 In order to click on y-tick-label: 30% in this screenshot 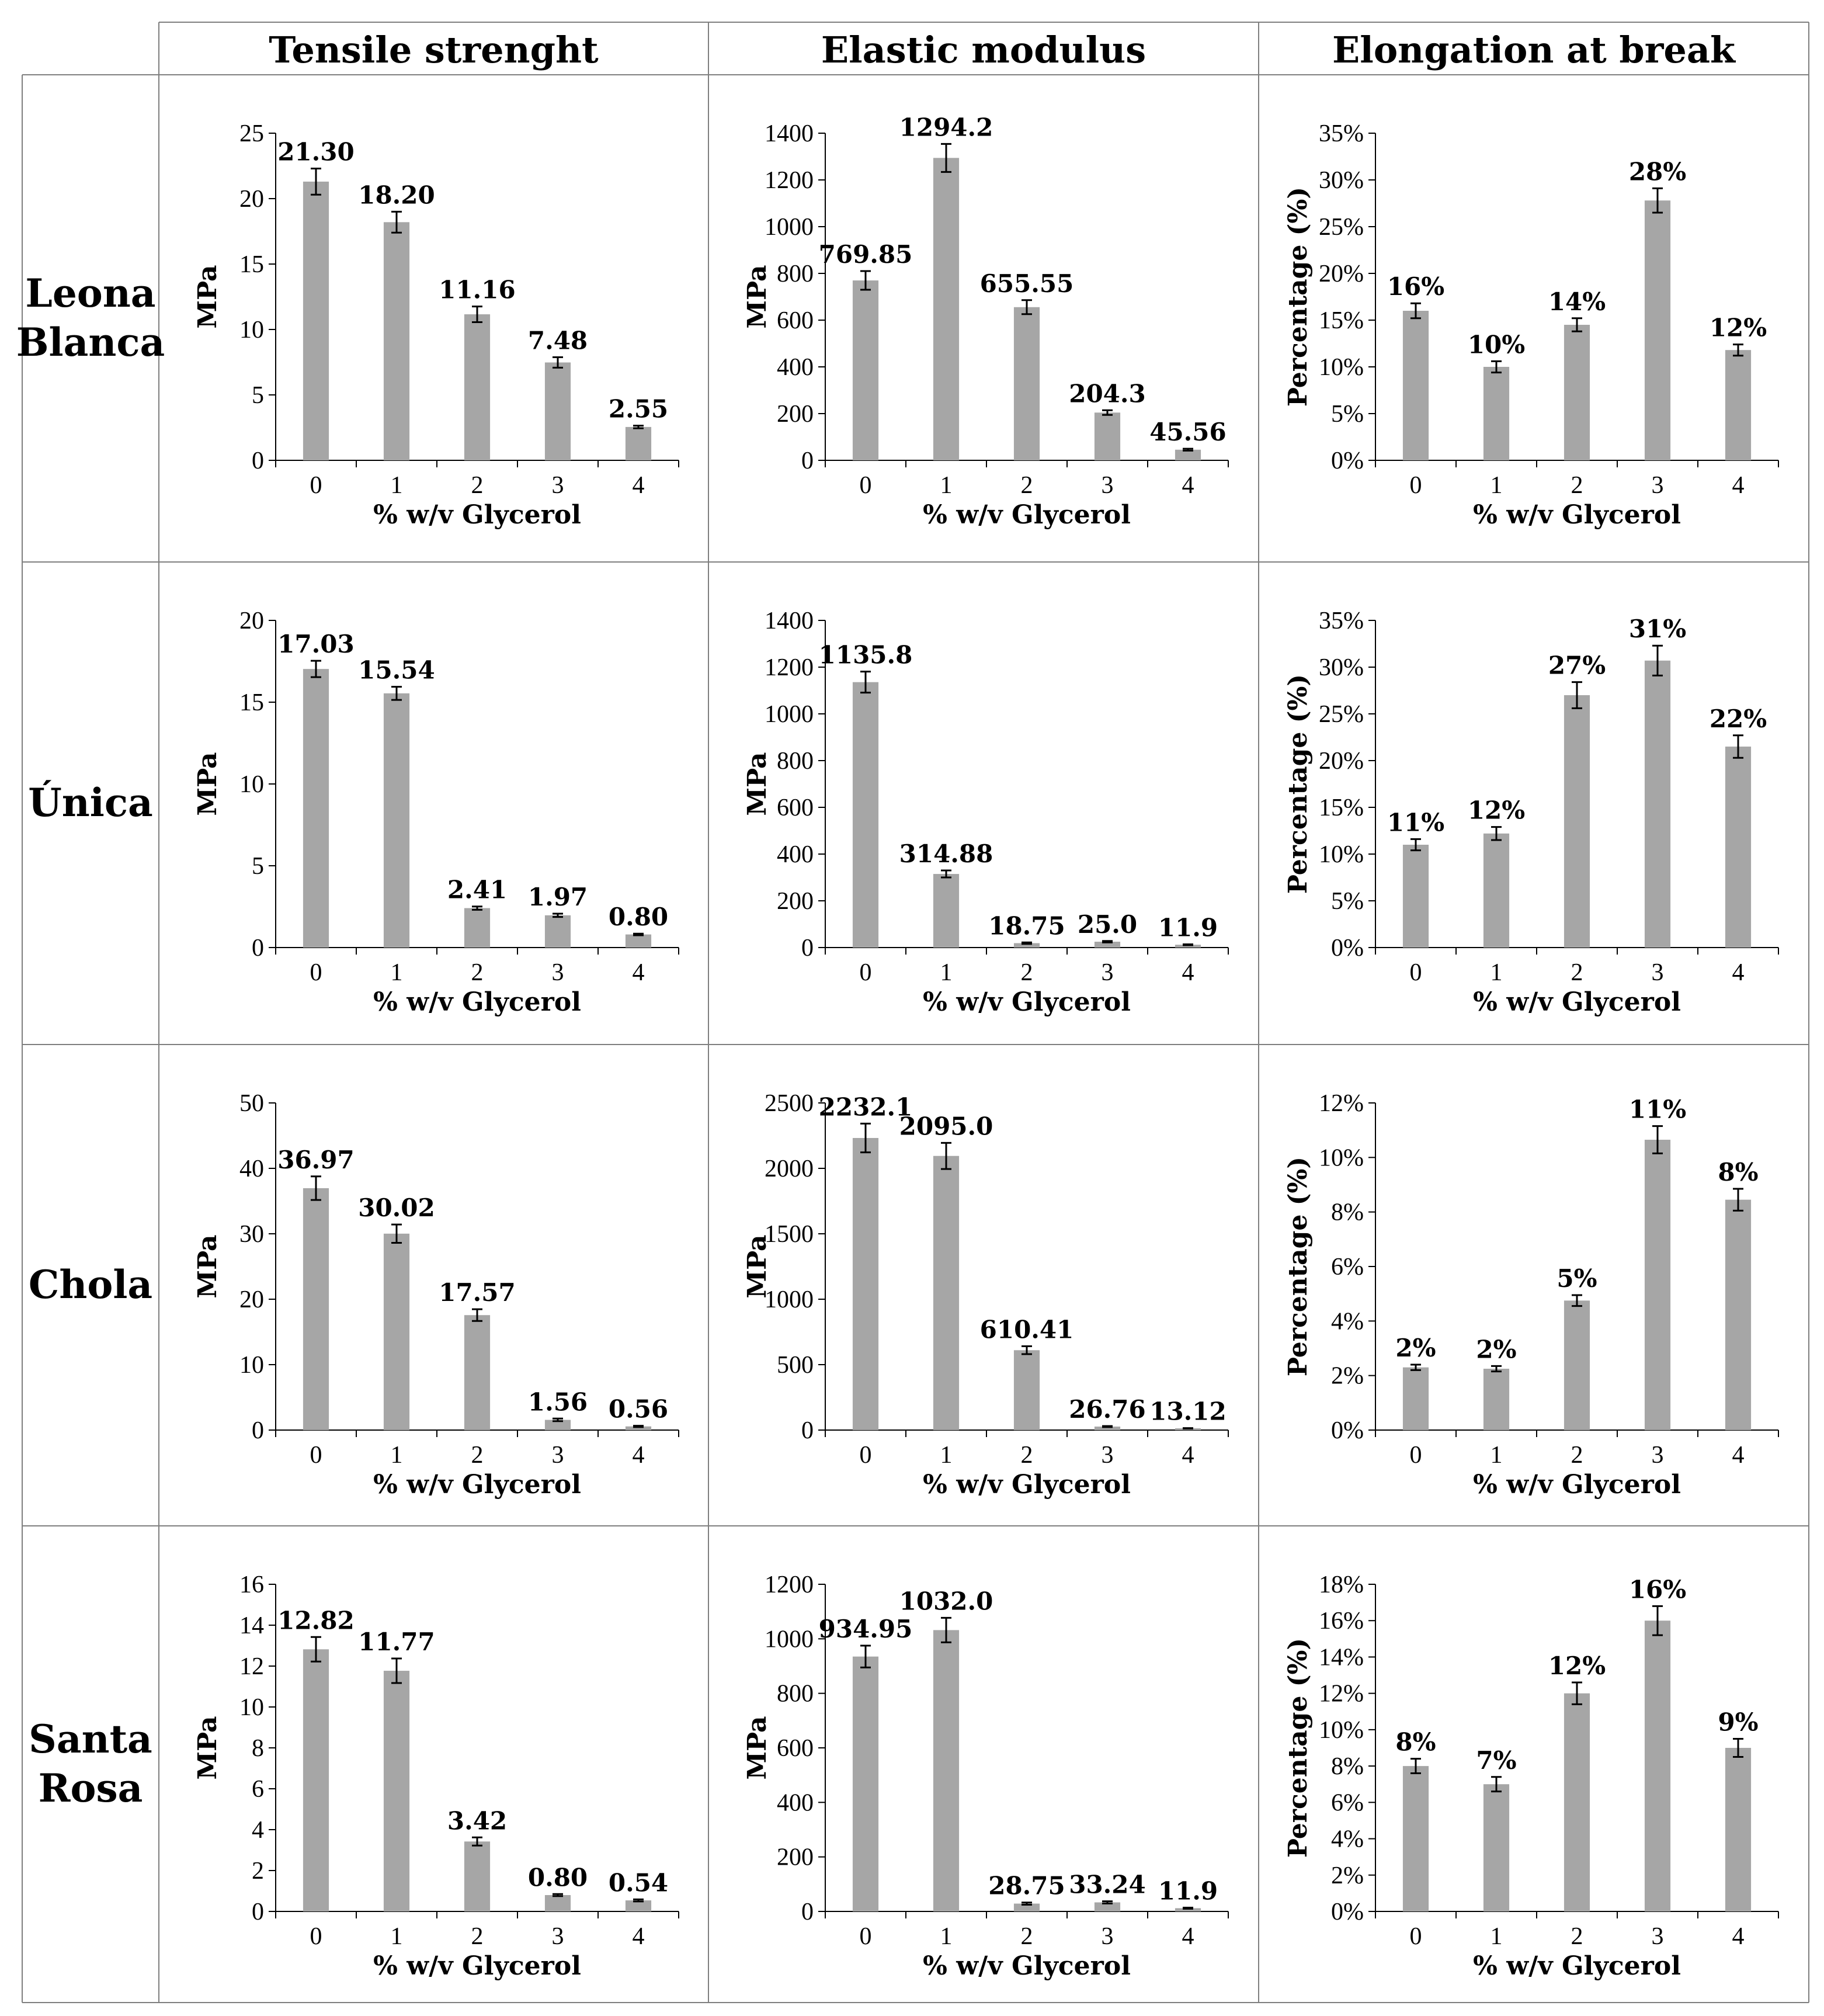, I will do `click(1341, 180)`.